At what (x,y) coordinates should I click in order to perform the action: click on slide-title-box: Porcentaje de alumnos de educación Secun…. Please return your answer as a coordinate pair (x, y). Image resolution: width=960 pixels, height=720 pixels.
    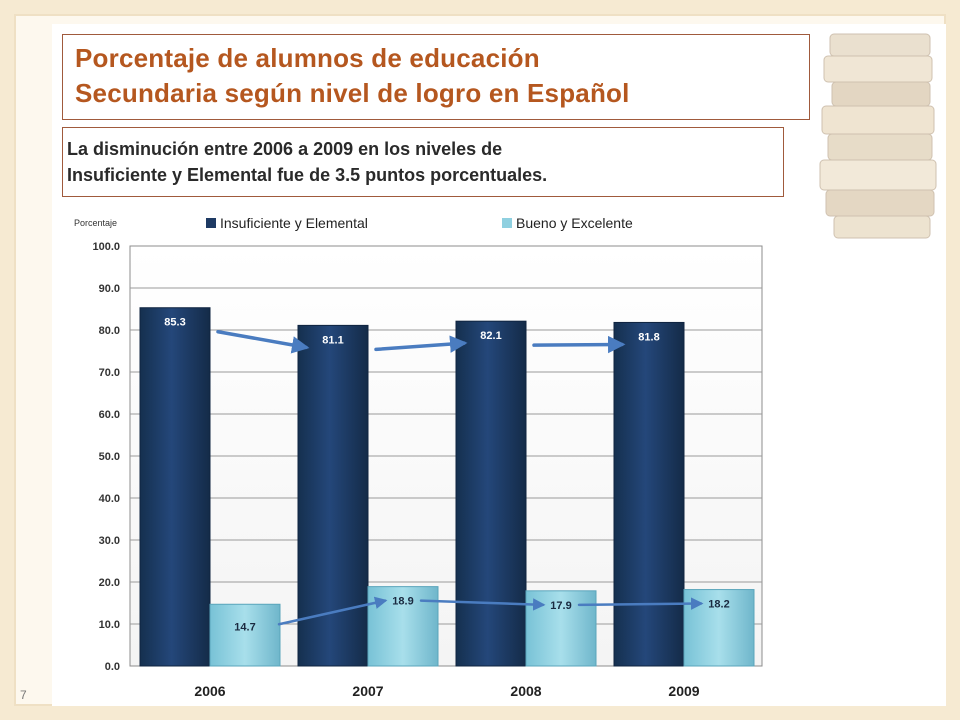
    Looking at the image, I should click on (436, 77).